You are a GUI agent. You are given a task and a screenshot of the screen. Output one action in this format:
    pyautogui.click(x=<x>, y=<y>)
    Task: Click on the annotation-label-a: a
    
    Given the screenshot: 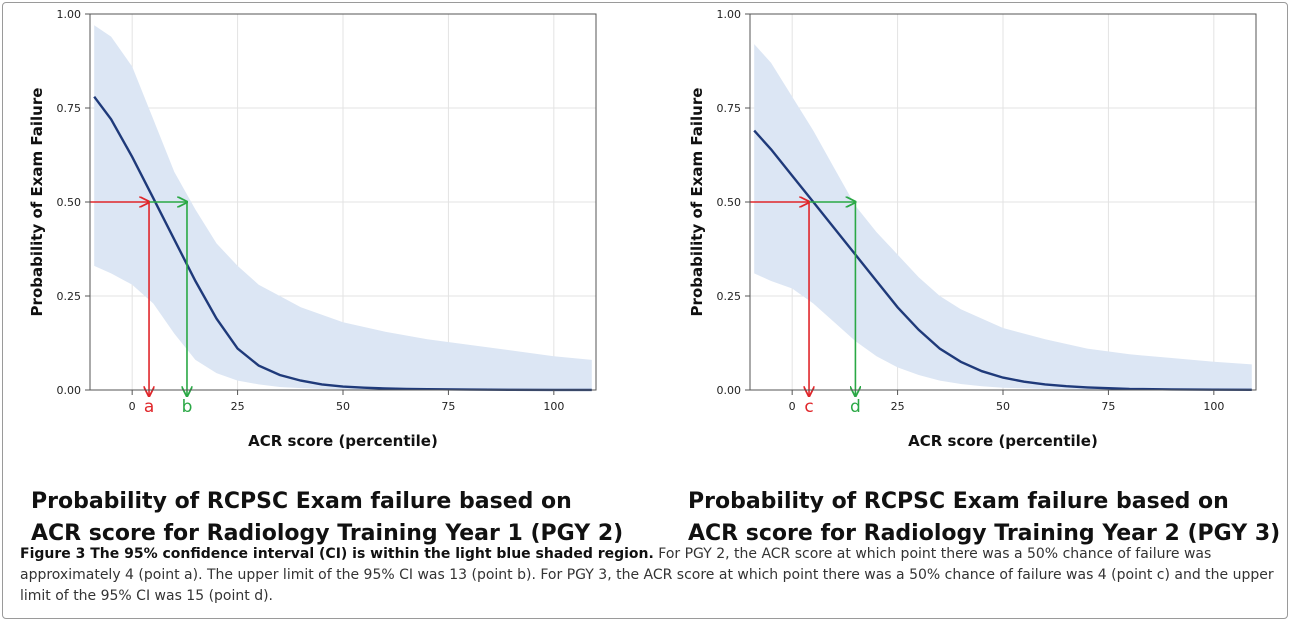 What is the action you would take?
    pyautogui.click(x=149, y=407)
    